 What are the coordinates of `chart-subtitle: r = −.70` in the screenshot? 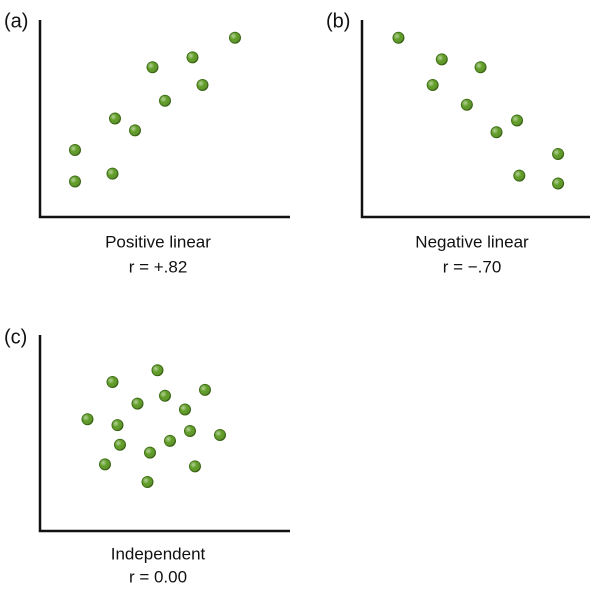 It's located at (472, 266).